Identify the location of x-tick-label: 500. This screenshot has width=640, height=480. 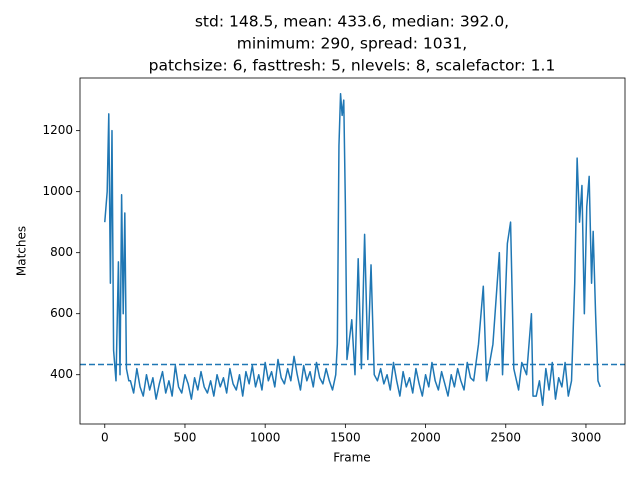
(185, 438).